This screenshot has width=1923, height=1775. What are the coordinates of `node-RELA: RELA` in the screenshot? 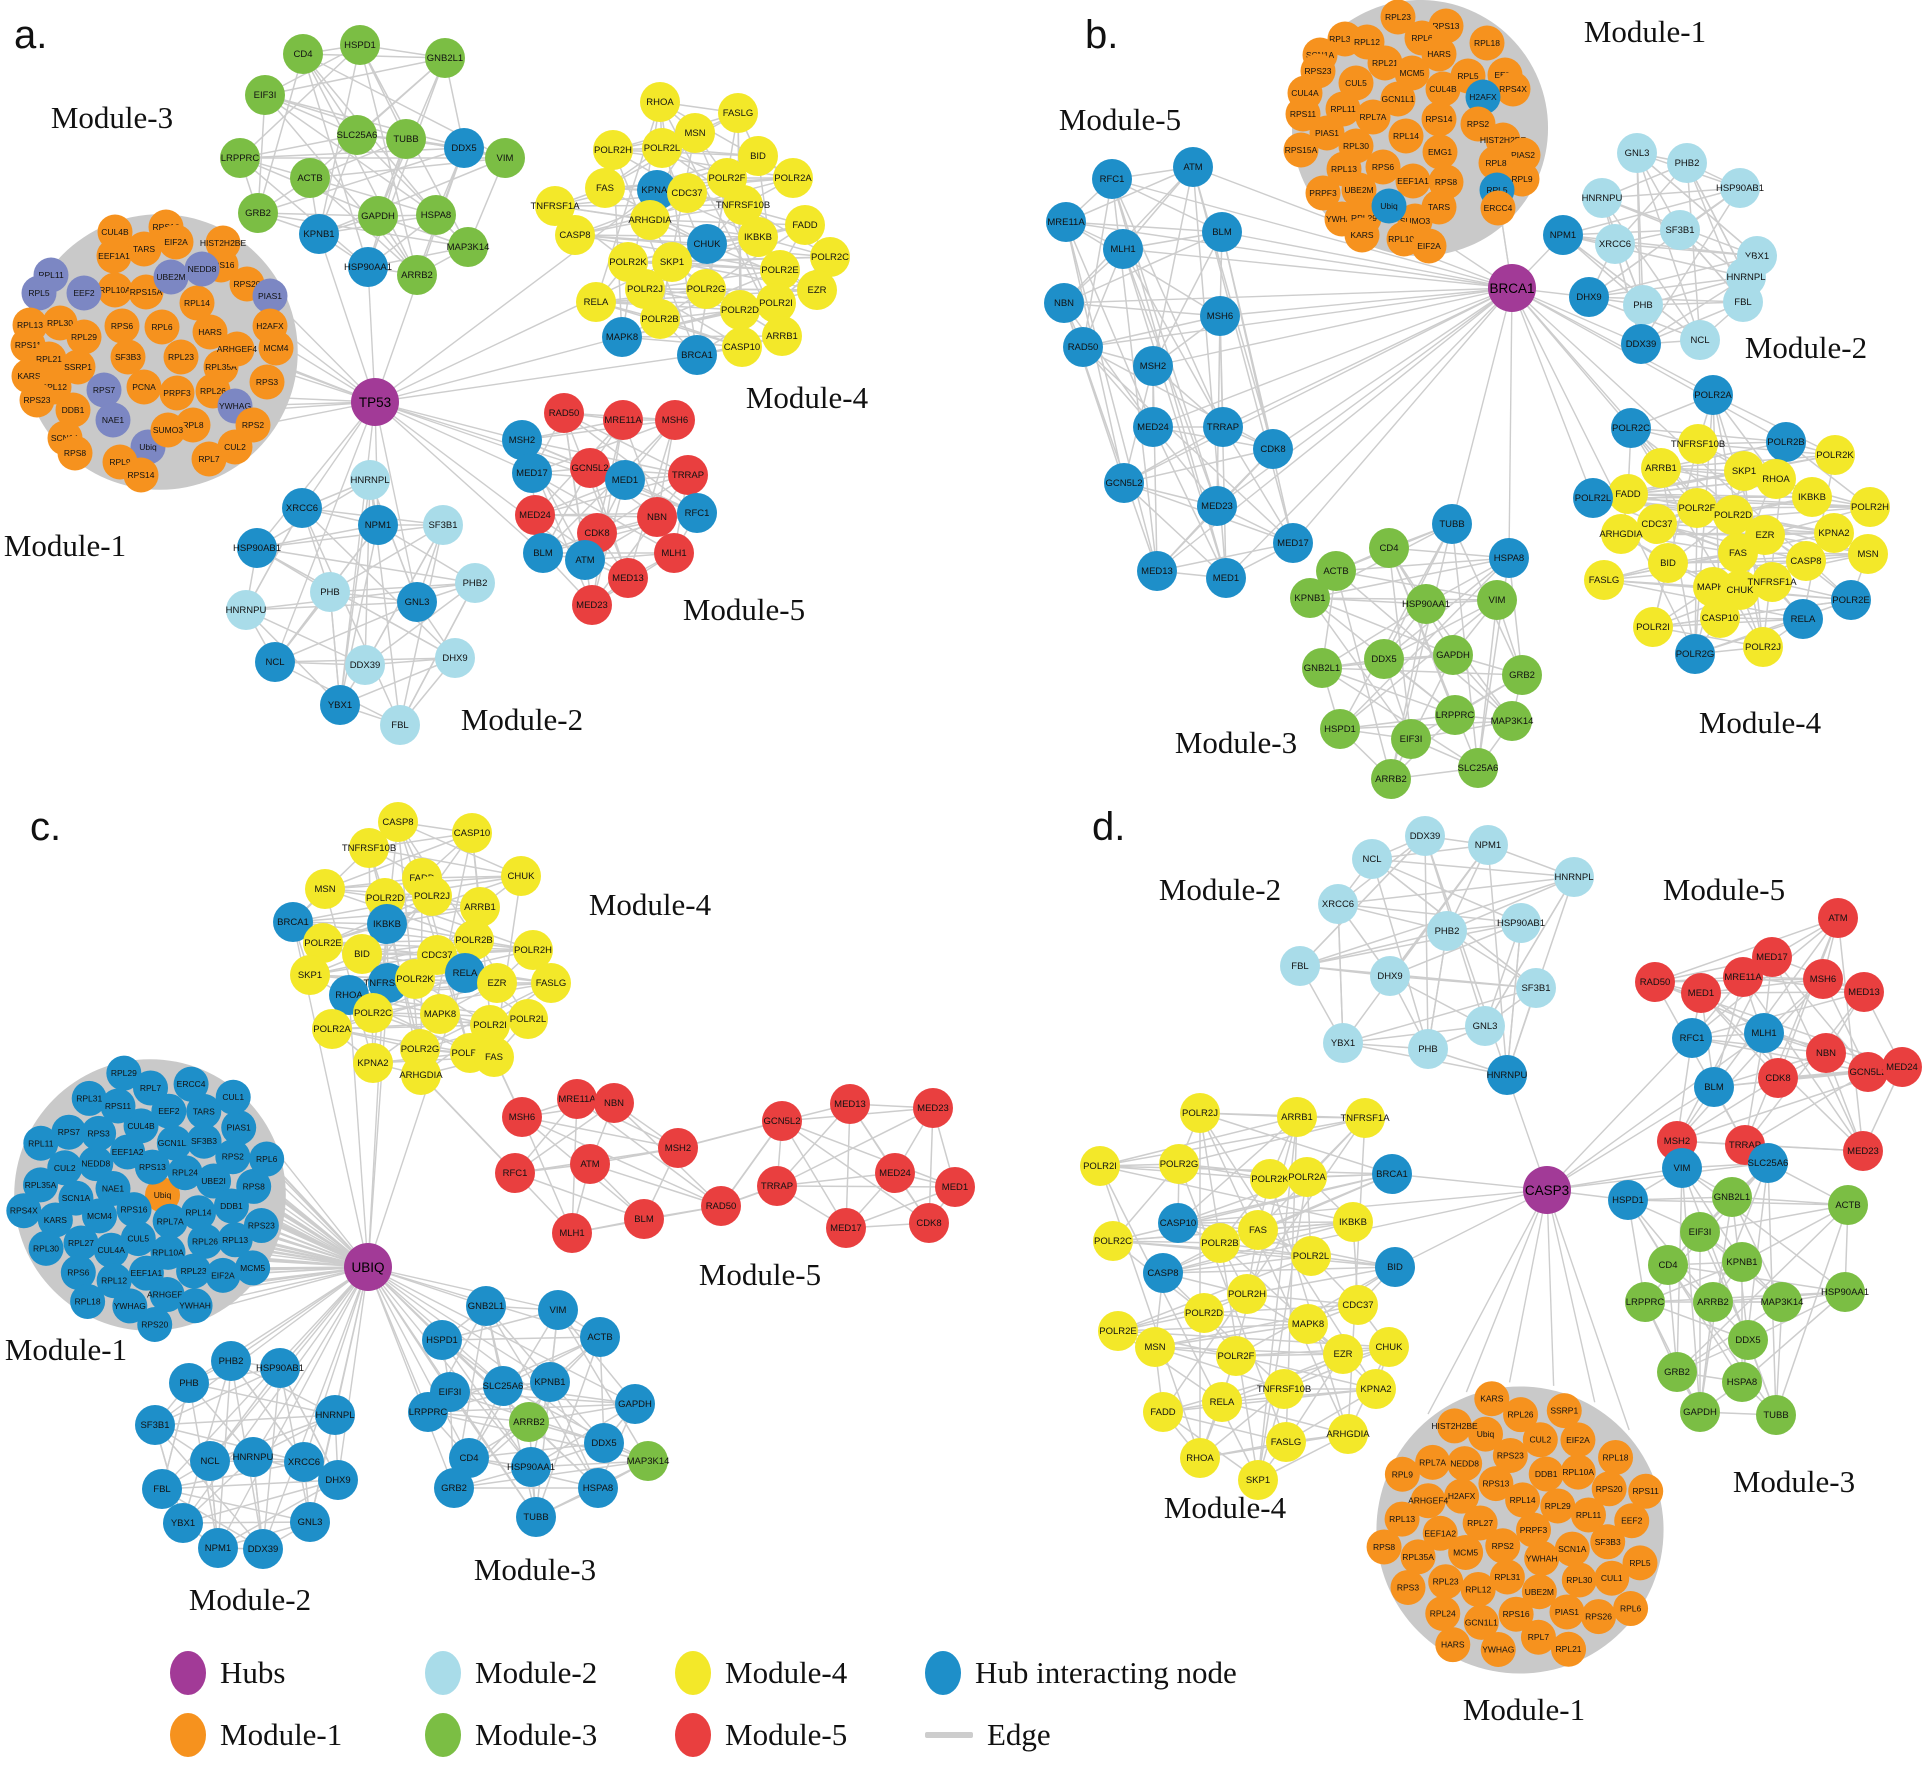 It's located at (465, 973).